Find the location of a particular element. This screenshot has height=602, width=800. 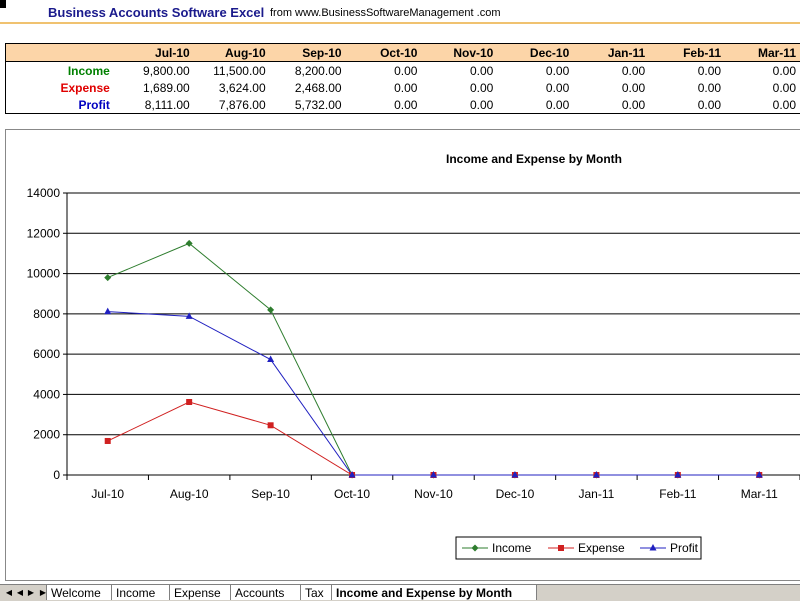

table-cell: 5,732.00 is located at coordinates (308, 105).